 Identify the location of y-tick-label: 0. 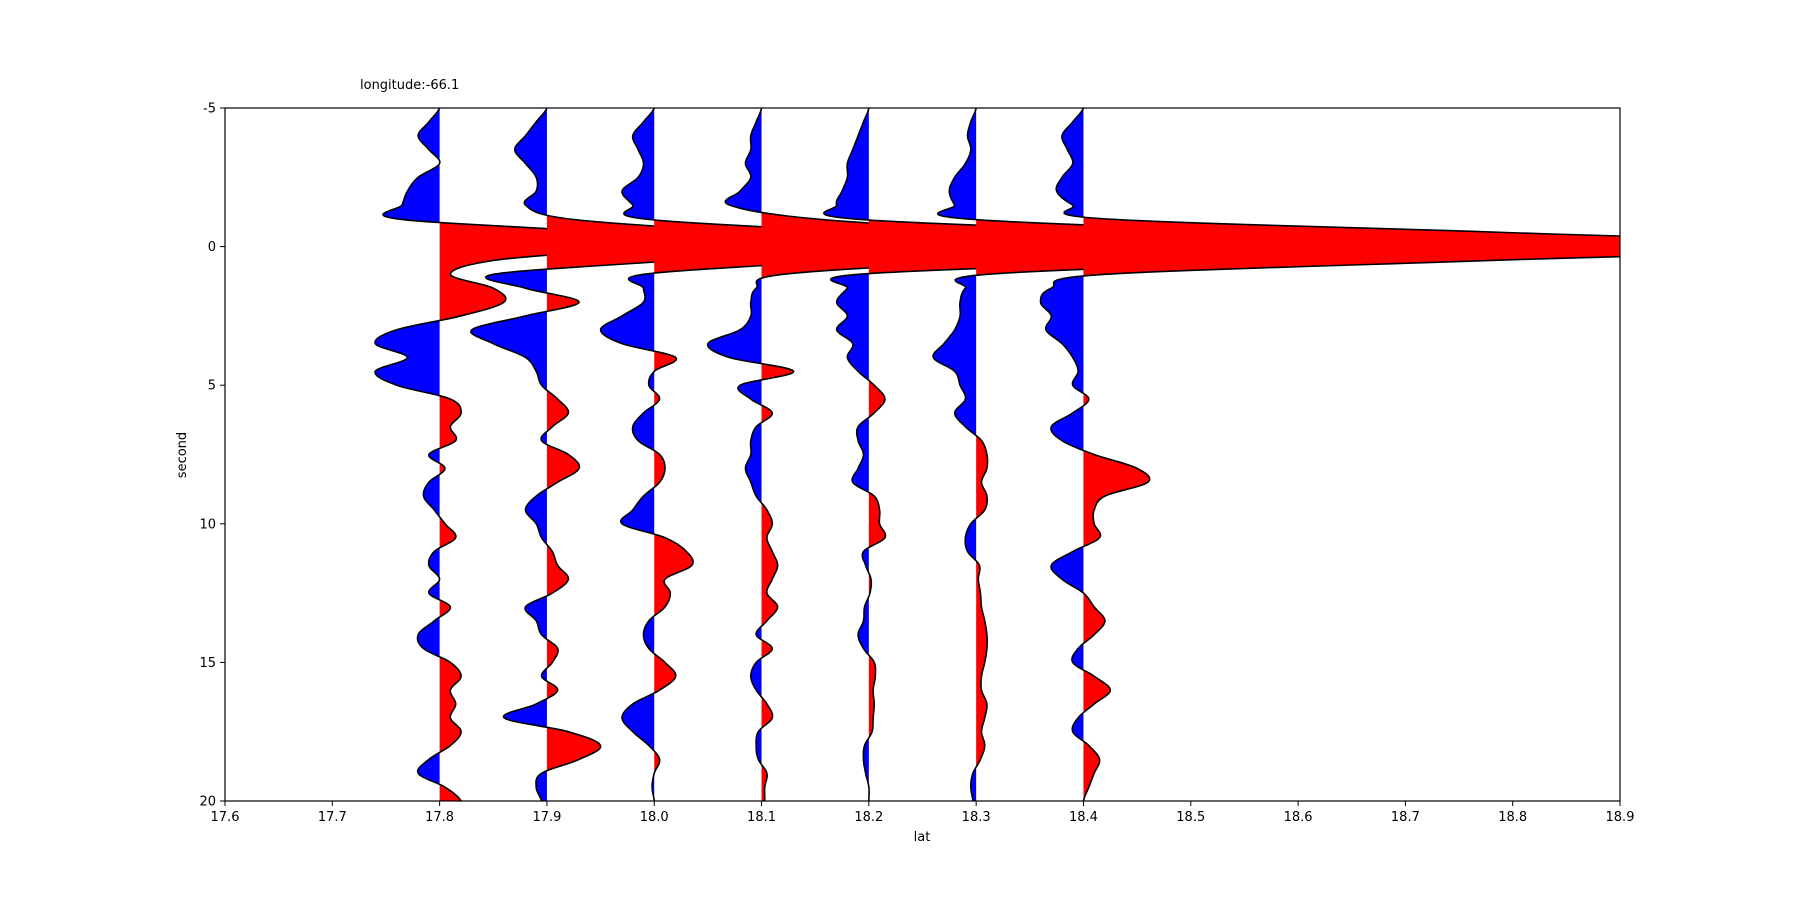
(212, 247).